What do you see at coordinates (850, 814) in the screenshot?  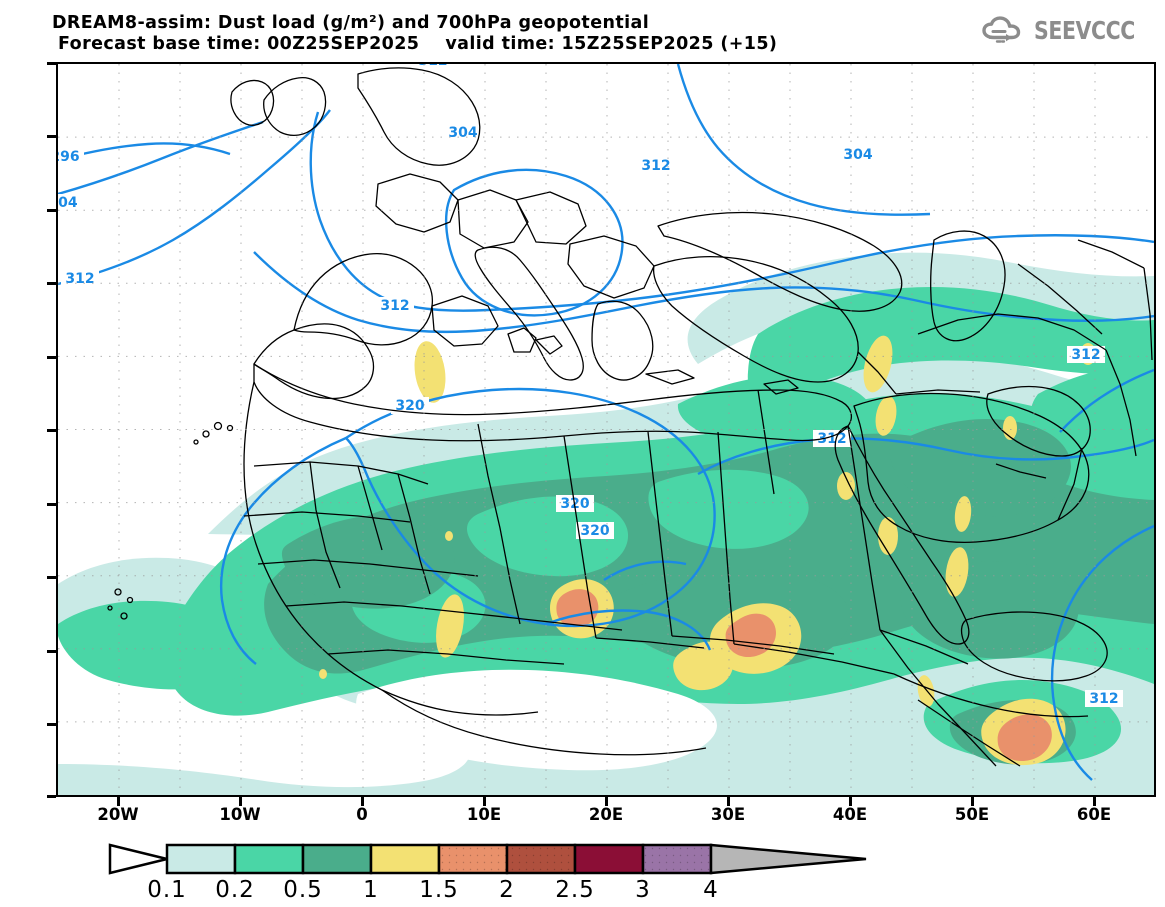 I see `x-axis-label: 40E` at bounding box center [850, 814].